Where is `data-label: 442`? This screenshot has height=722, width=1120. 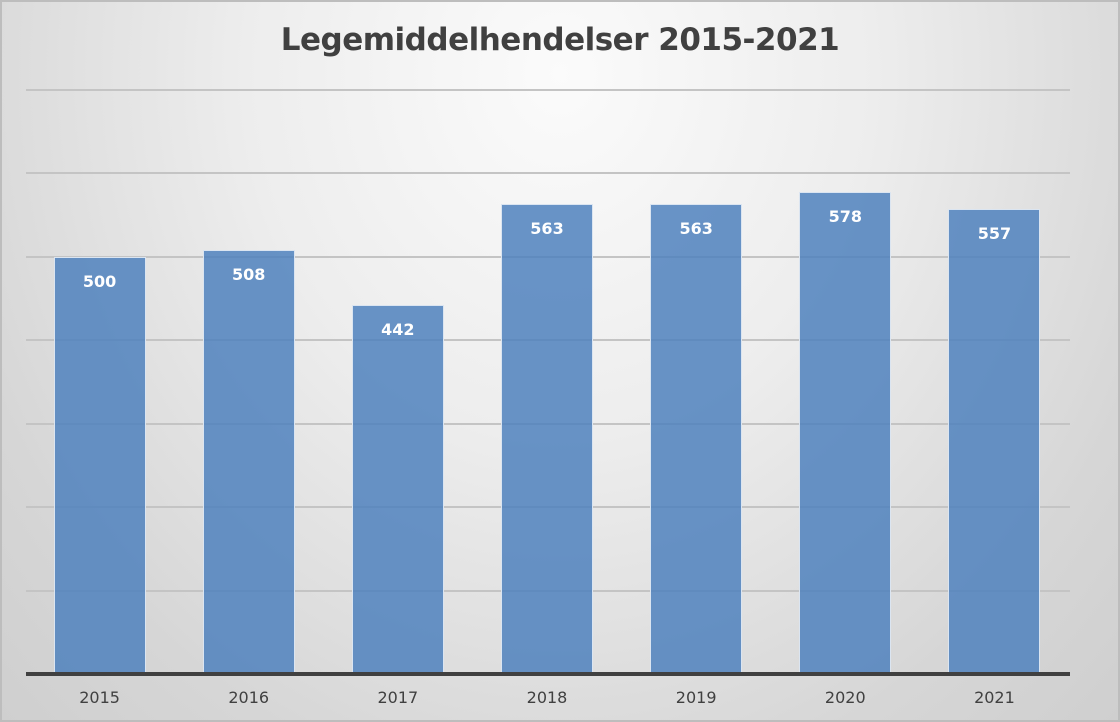 data-label: 442 is located at coordinates (398, 330).